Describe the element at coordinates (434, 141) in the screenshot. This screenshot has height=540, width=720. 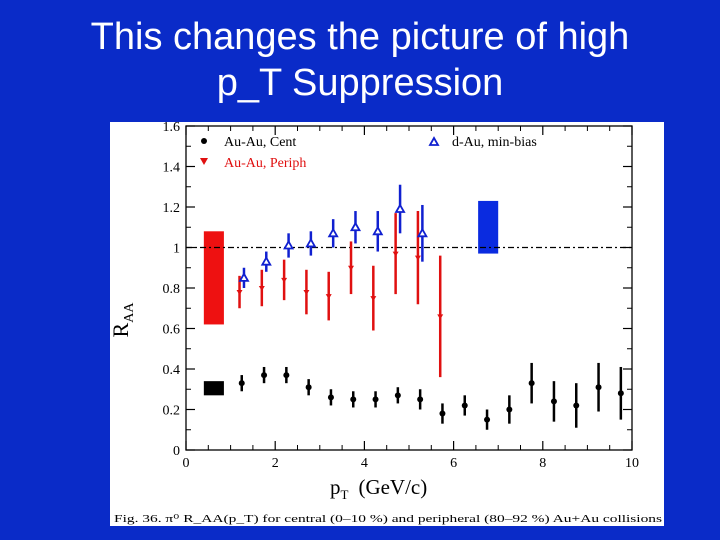
I see `legend-marker-dau` at that location.